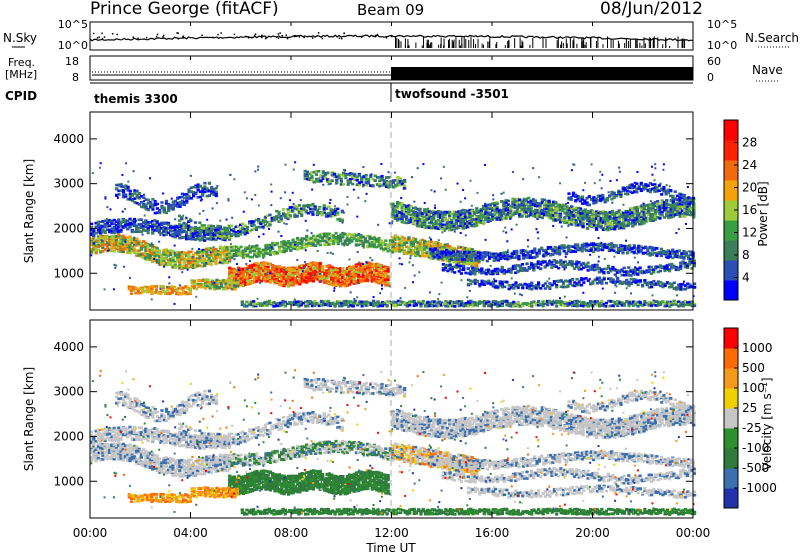 The height and width of the screenshot is (558, 800). Describe the element at coordinates (136, 99) in the screenshot. I see `cpid-mode-1: themis 3300` at that location.